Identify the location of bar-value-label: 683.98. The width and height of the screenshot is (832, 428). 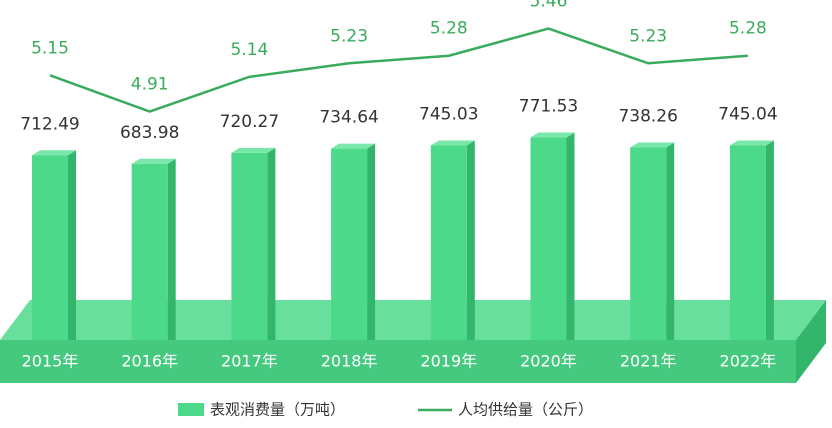
(149, 133).